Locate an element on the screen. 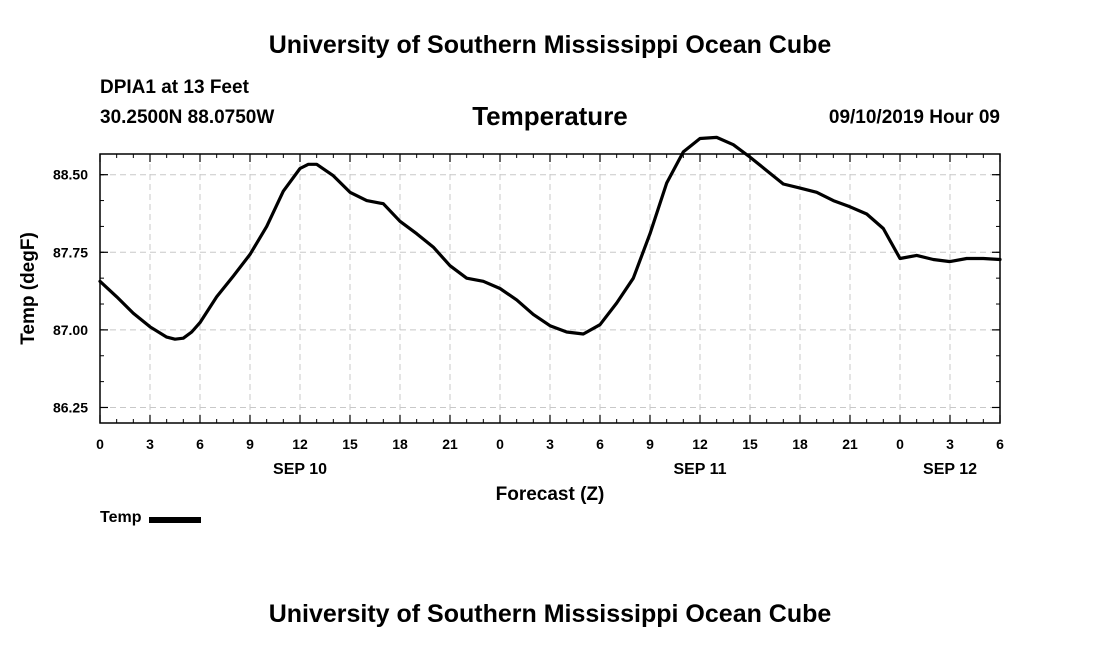  legend-label-temp: Temp is located at coordinates (121, 517).